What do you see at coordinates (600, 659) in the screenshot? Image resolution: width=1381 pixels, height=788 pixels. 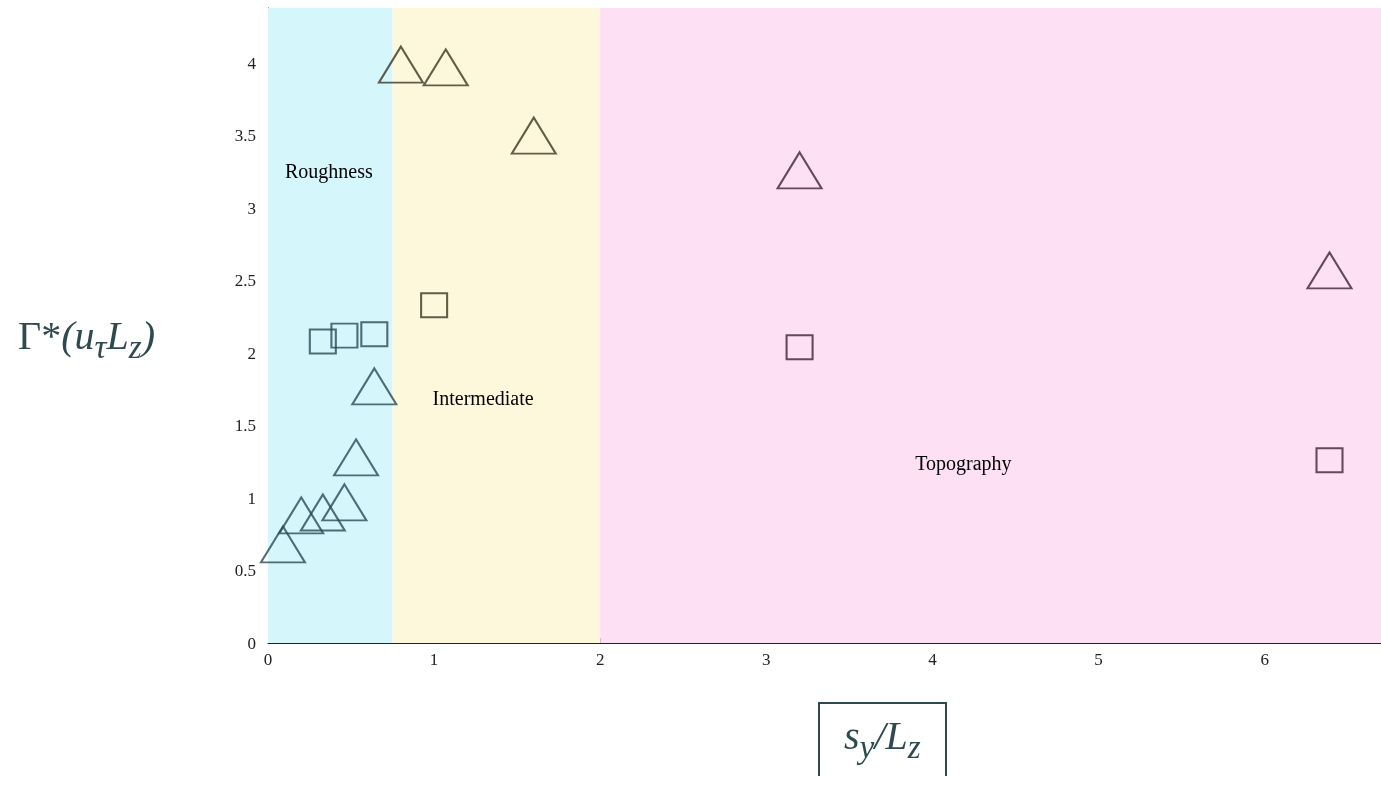 I see `x-tick-label: 2` at bounding box center [600, 659].